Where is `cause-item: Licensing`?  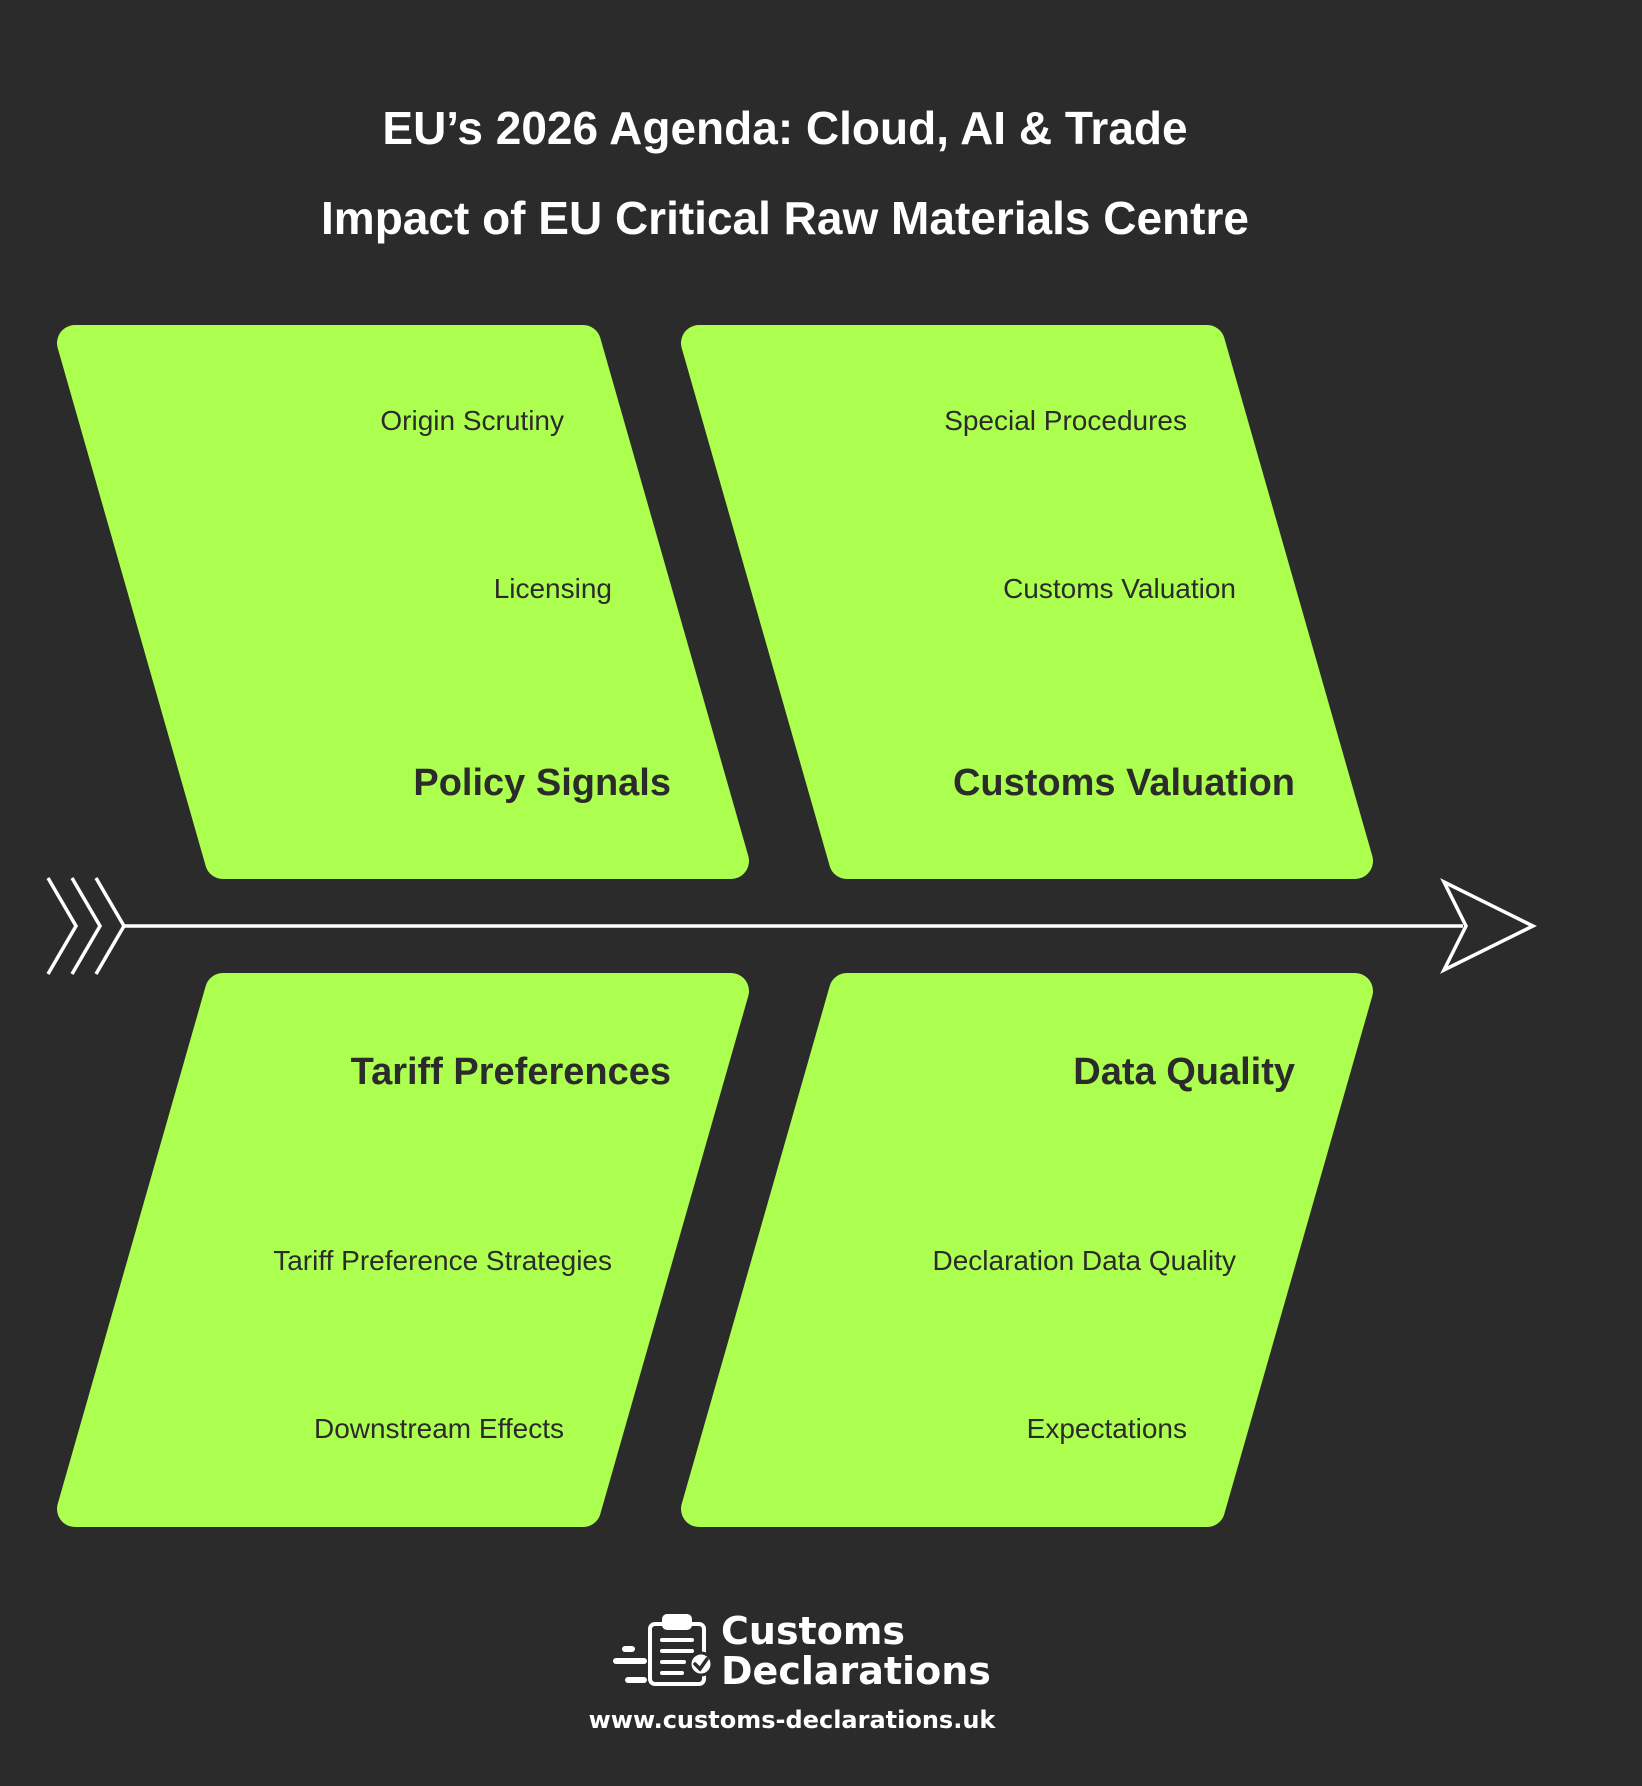
cause-item: Licensing is located at coordinates (553, 588).